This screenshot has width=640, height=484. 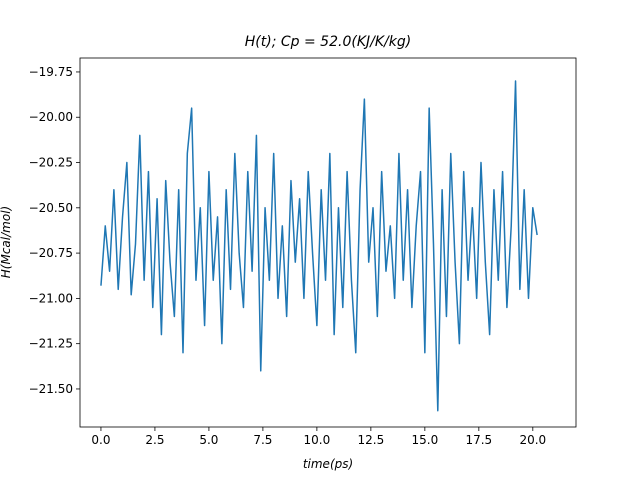 What do you see at coordinates (478, 440) in the screenshot?
I see `x-tick-label: 17.5` at bounding box center [478, 440].